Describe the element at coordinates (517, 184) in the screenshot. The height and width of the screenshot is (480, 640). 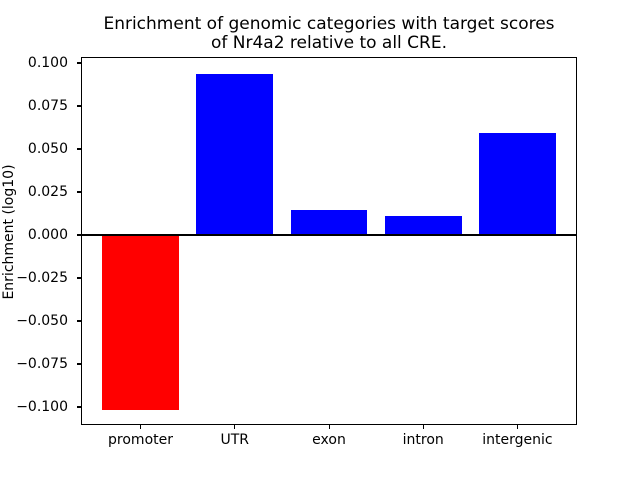
I see `bar-intergenic` at that location.